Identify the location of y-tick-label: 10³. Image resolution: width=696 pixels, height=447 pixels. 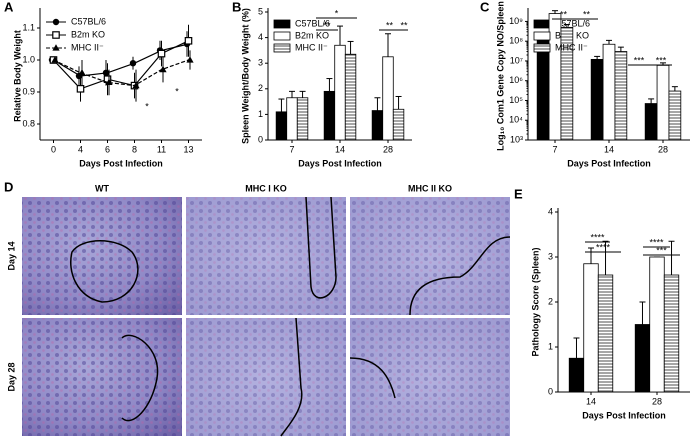
(516, 139).